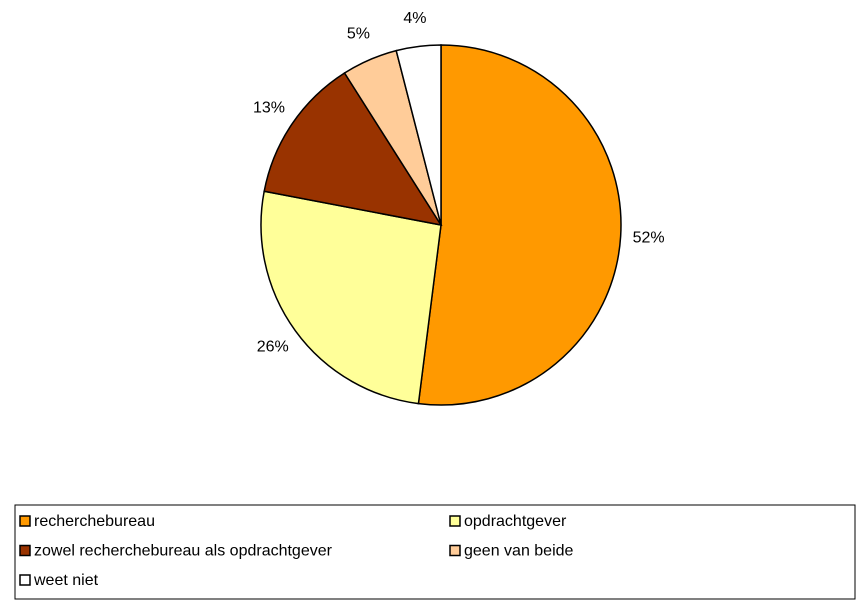 This screenshot has height=600, width=856. Describe the element at coordinates (183, 551) in the screenshot. I see `legend-label: zowel recherchebureau als opdrachtgever` at that location.